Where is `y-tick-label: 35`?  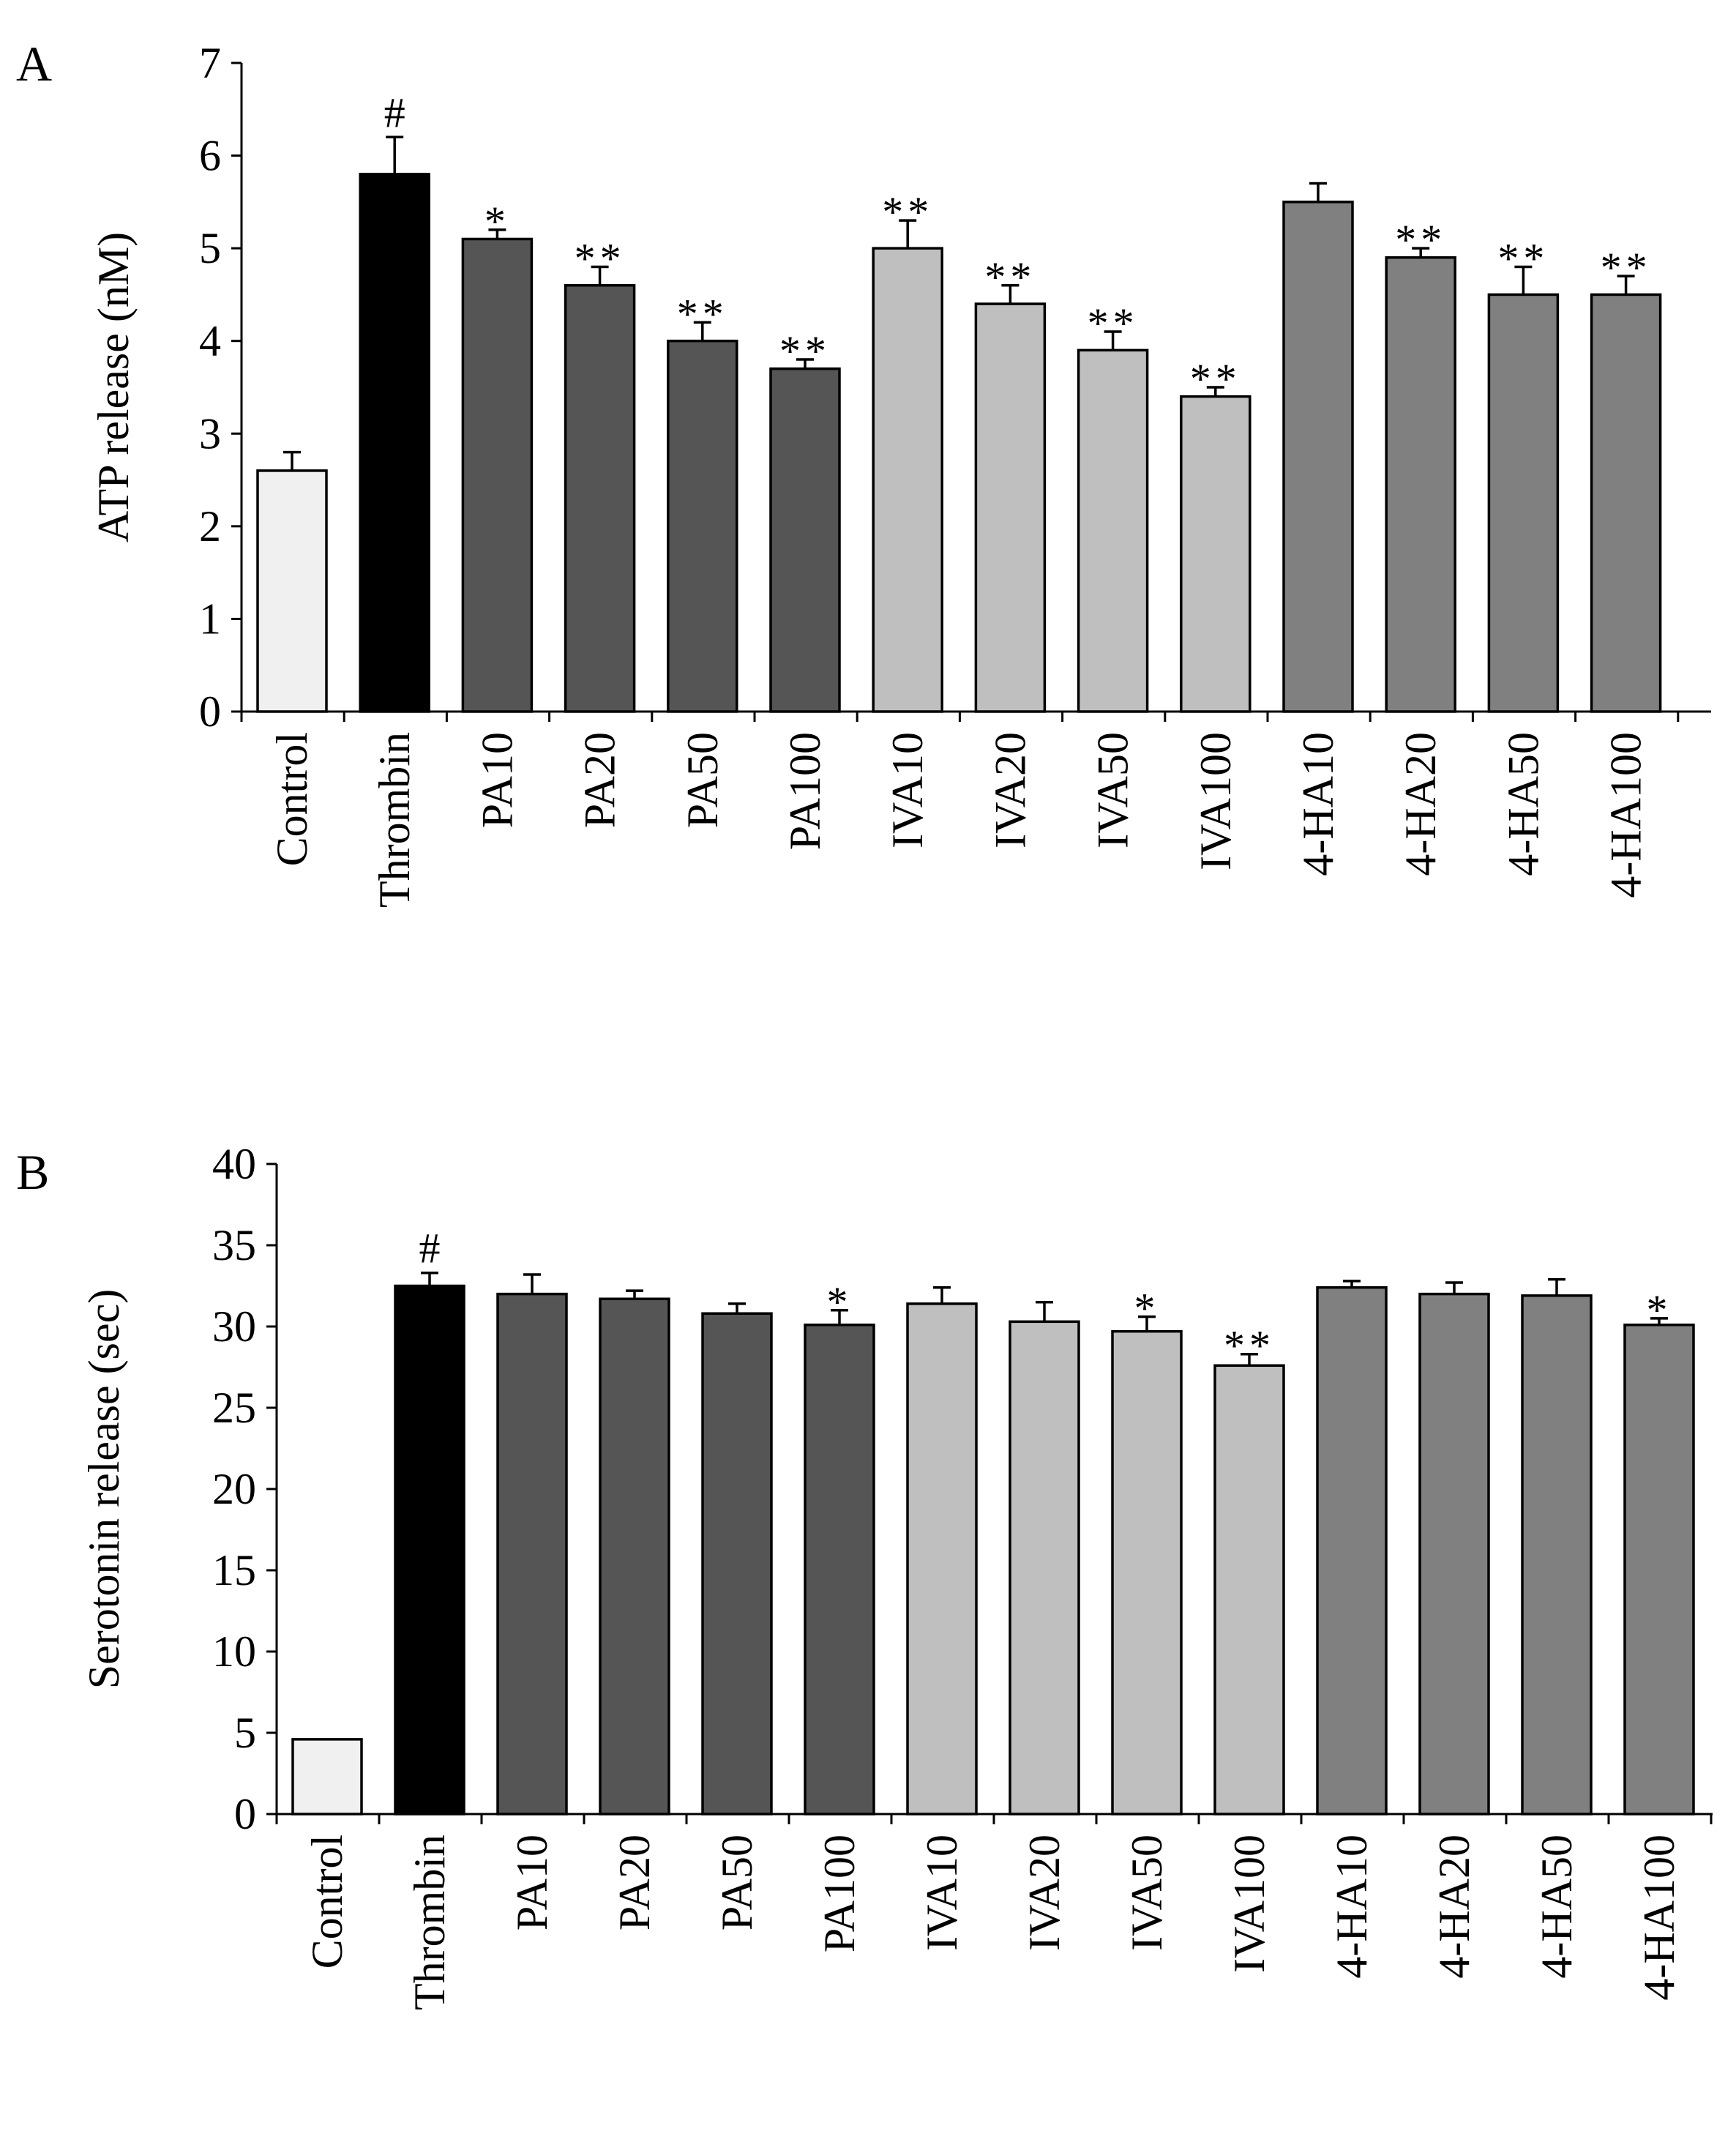
y-tick-label: 35 is located at coordinates (234, 1245).